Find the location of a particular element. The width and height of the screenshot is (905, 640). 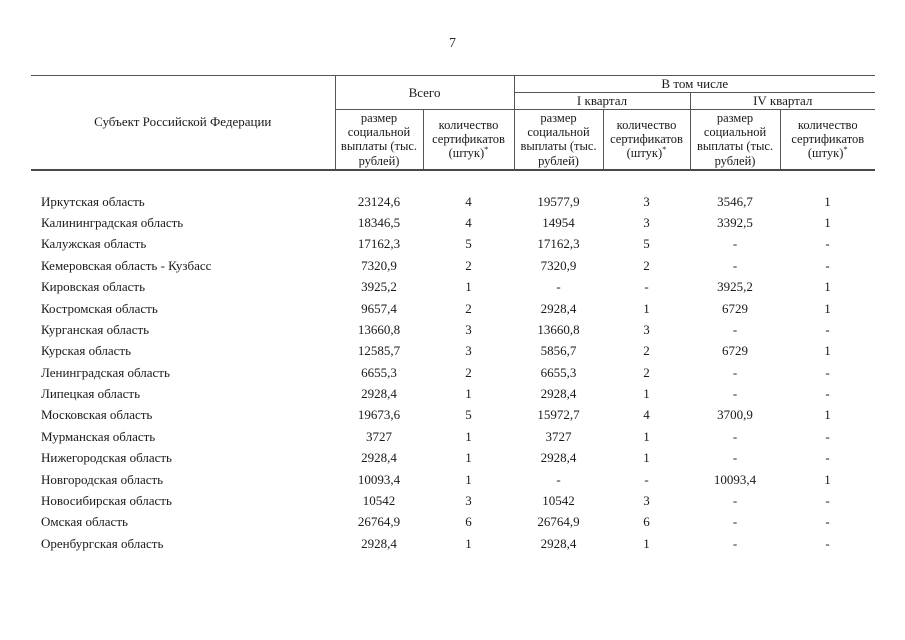

column-header-subject: Субъект Российской Федерации is located at coordinates (183, 123).